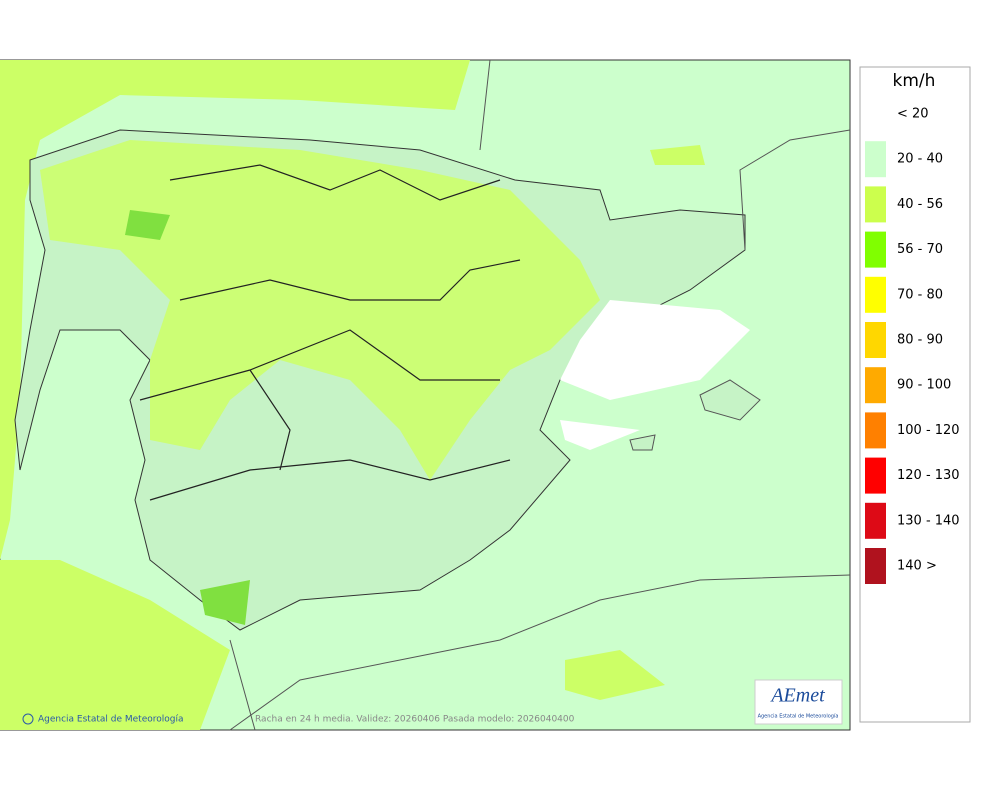 Image resolution: width=1000 pixels, height=794 pixels. I want to click on logo: AEmet, so click(797, 696).